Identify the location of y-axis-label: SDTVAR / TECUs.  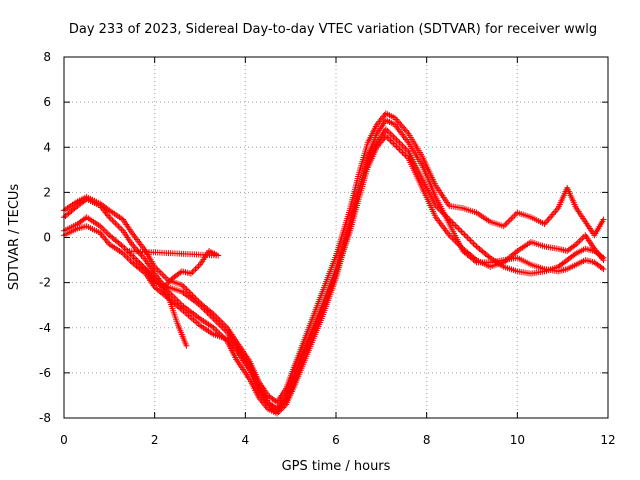
(14, 237).